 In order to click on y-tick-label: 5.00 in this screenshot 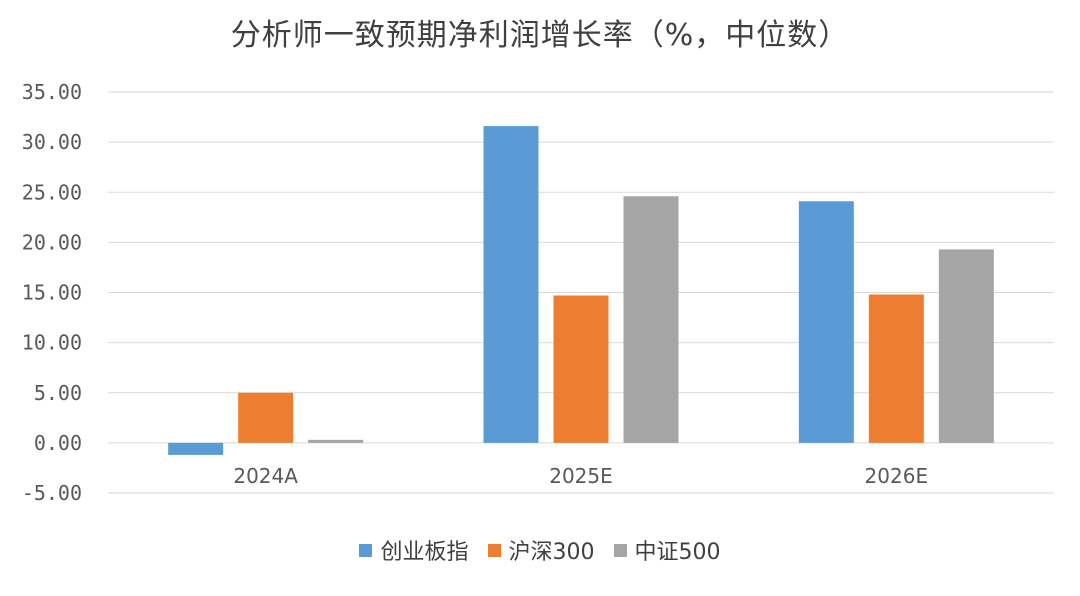, I will do `click(58, 393)`.